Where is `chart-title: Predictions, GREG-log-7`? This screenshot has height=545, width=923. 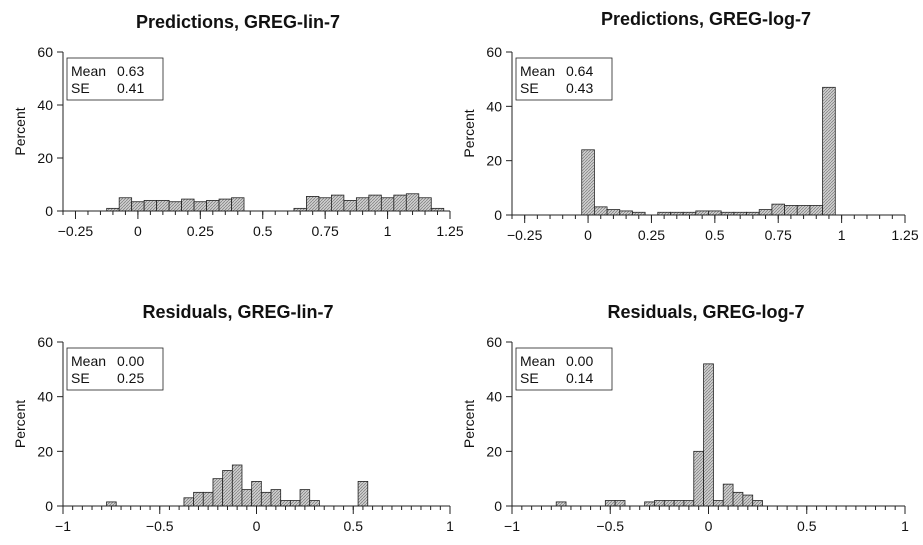 chart-title: Predictions, GREG-log-7 is located at coordinates (706, 19).